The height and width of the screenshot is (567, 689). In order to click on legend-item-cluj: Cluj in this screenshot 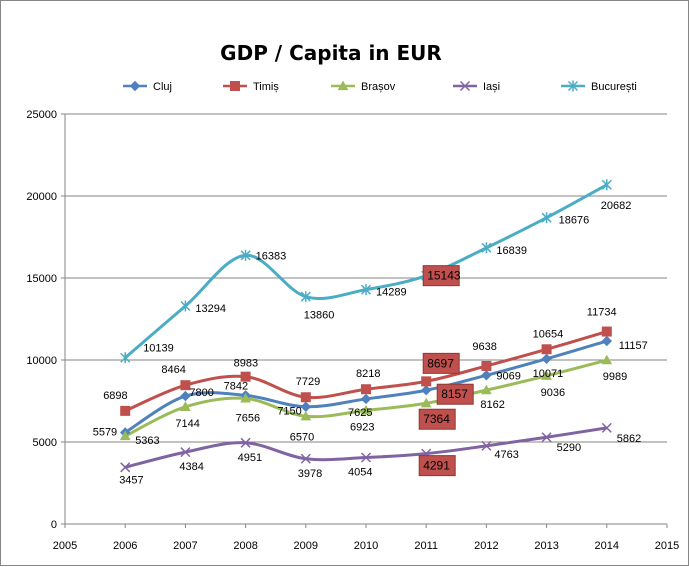, I will do `click(147, 86)`.